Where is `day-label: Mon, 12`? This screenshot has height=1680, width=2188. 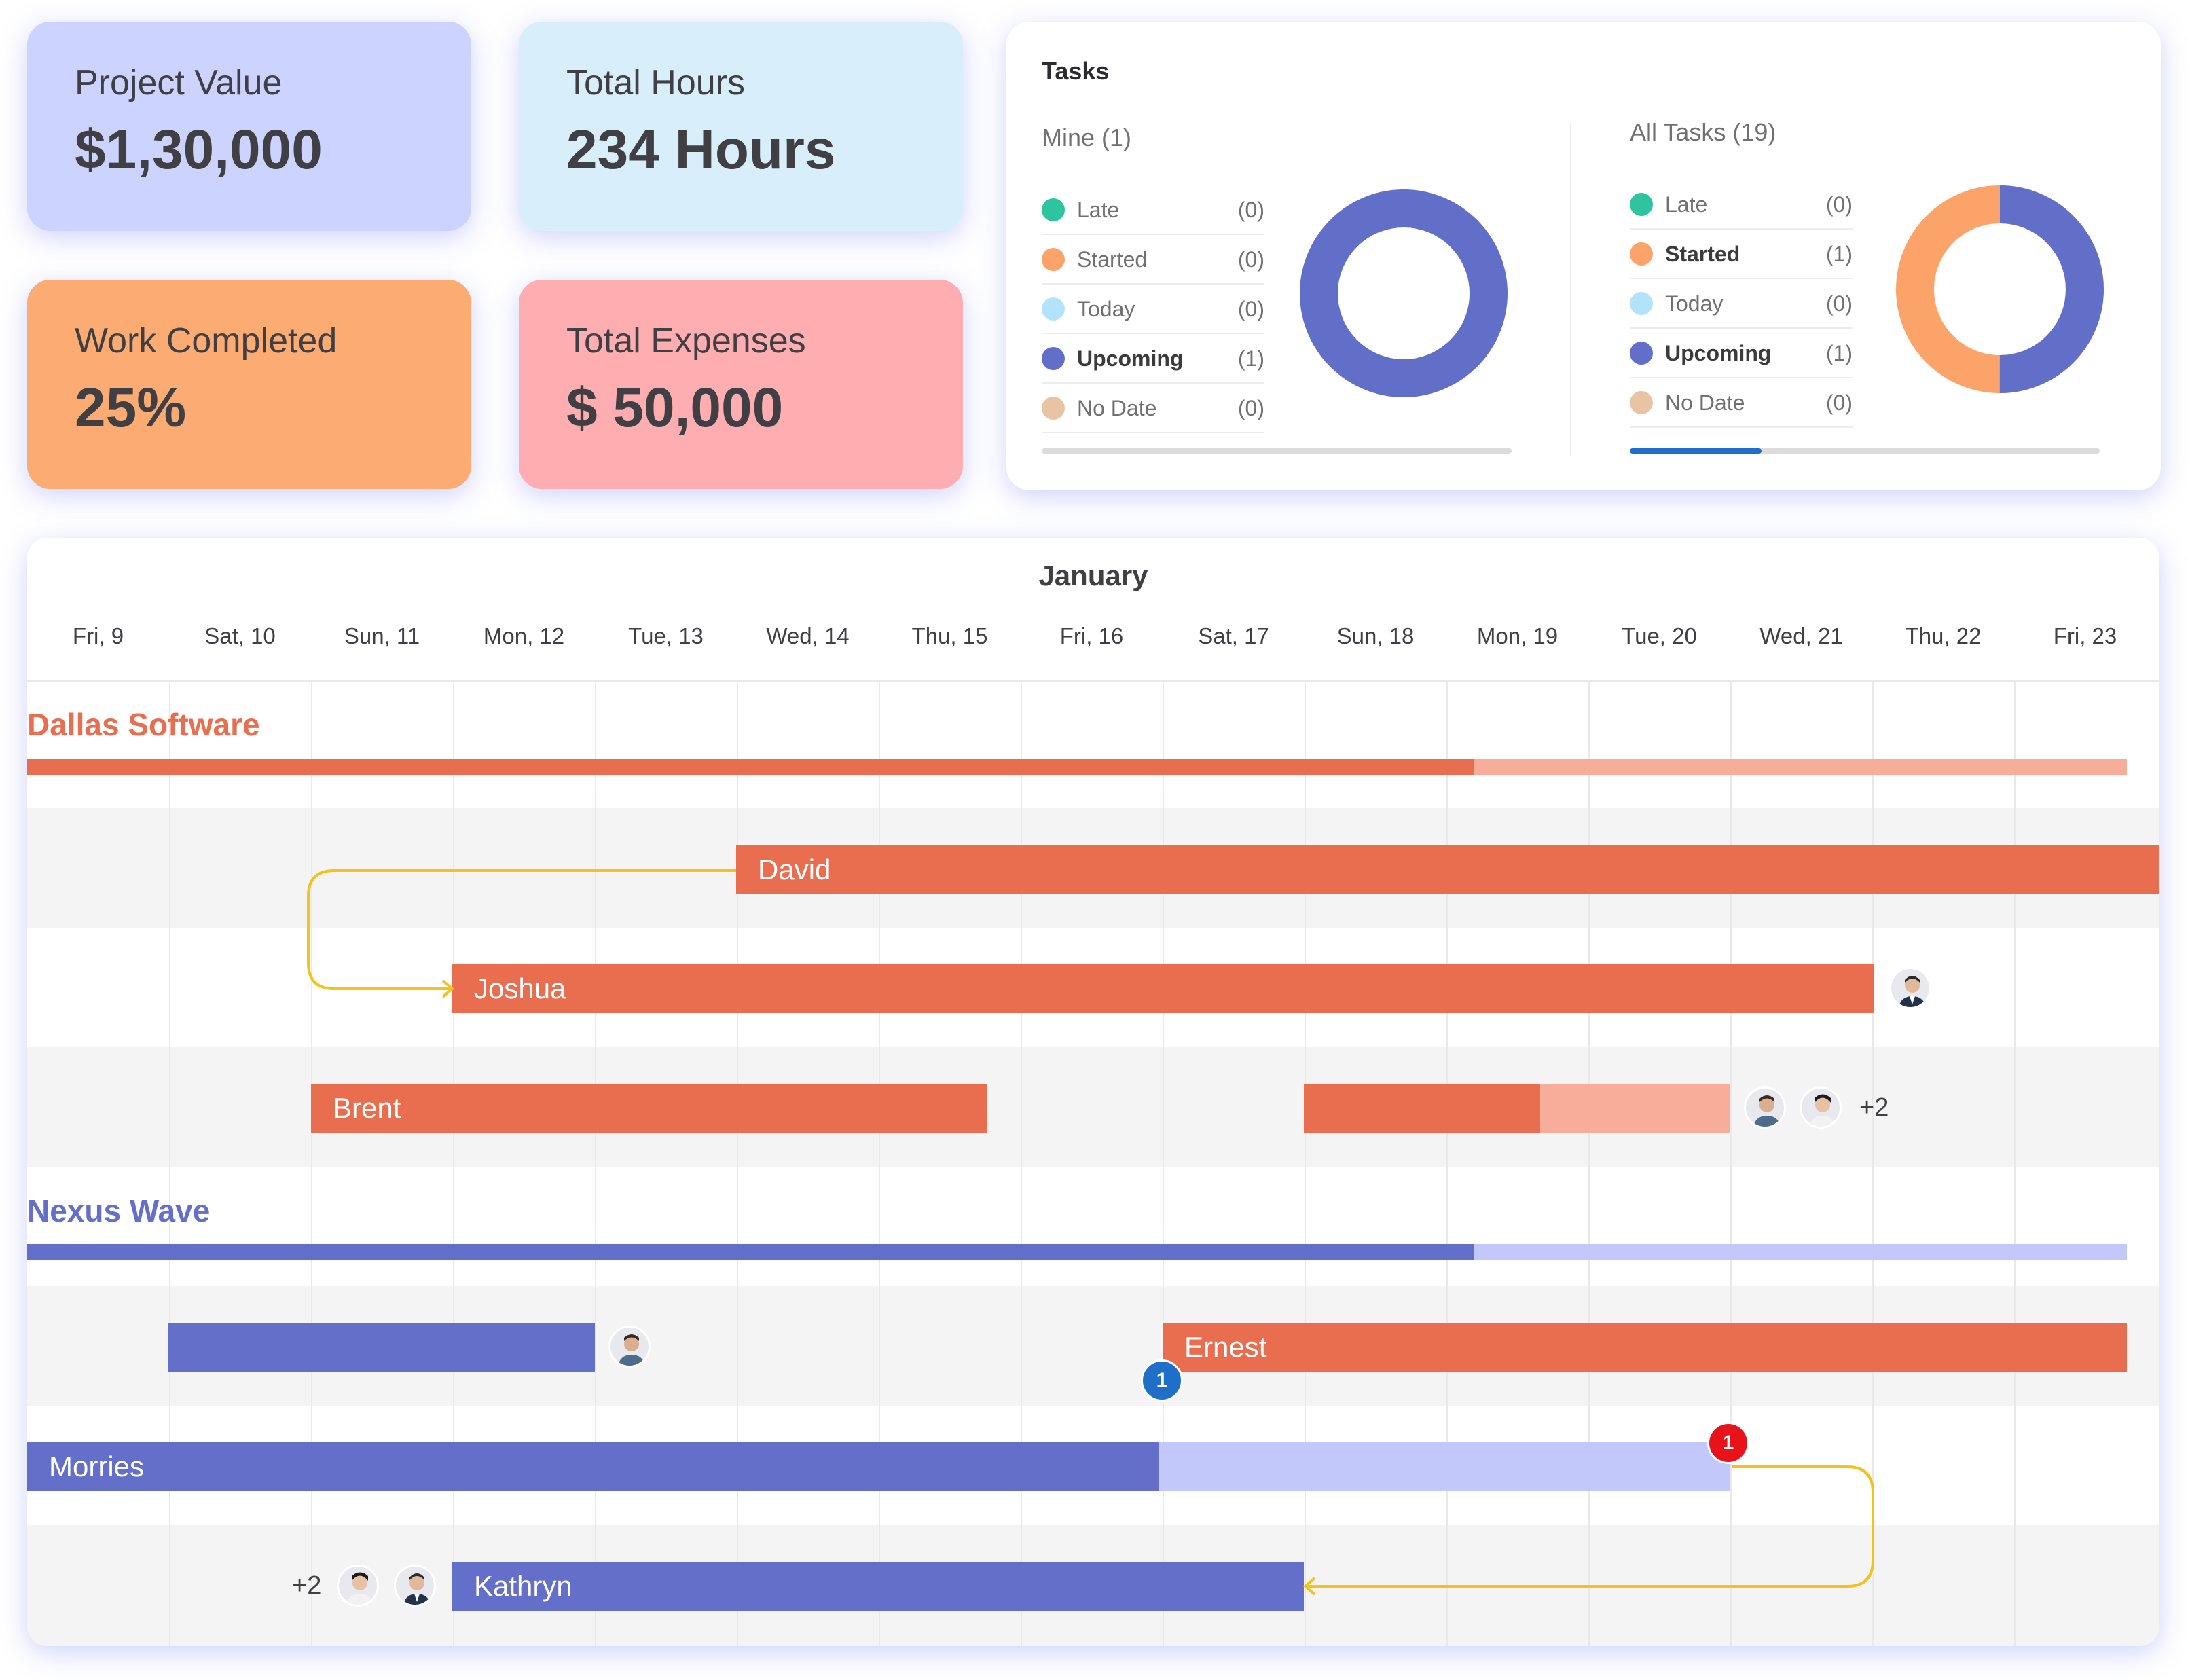 day-label: Mon, 12 is located at coordinates (524, 636).